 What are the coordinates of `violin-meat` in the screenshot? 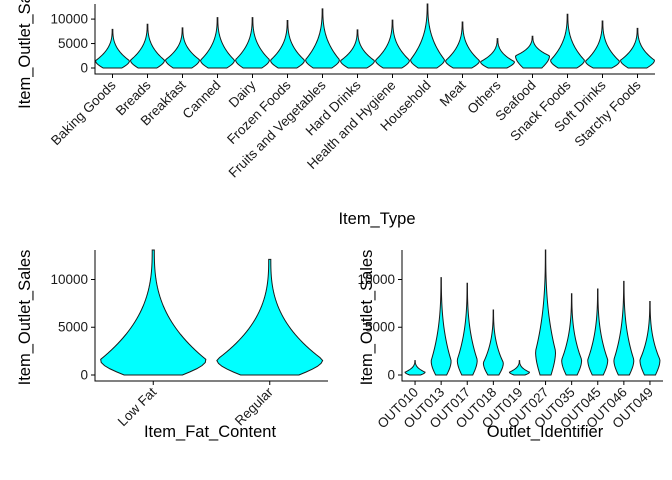 It's located at (462, 45).